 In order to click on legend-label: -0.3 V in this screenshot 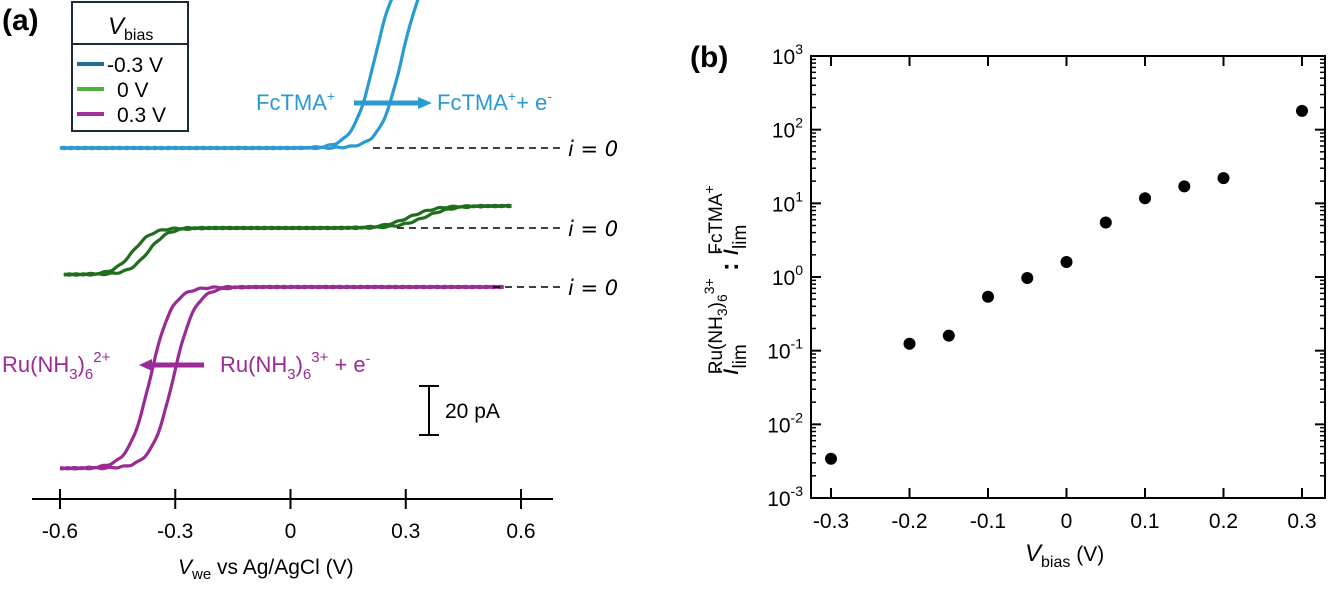, I will do `click(135, 65)`.